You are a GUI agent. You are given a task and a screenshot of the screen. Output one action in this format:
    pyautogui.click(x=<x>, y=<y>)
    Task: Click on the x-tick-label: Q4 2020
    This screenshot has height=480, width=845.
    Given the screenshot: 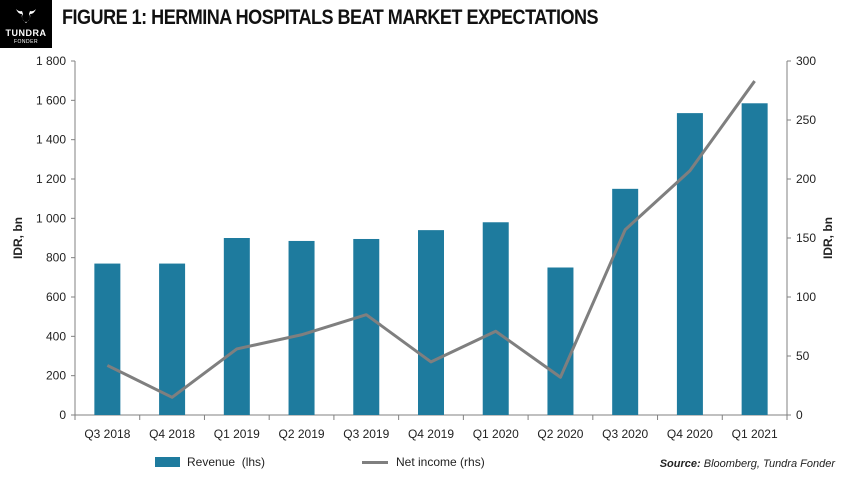 What is the action you would take?
    pyautogui.click(x=690, y=434)
    